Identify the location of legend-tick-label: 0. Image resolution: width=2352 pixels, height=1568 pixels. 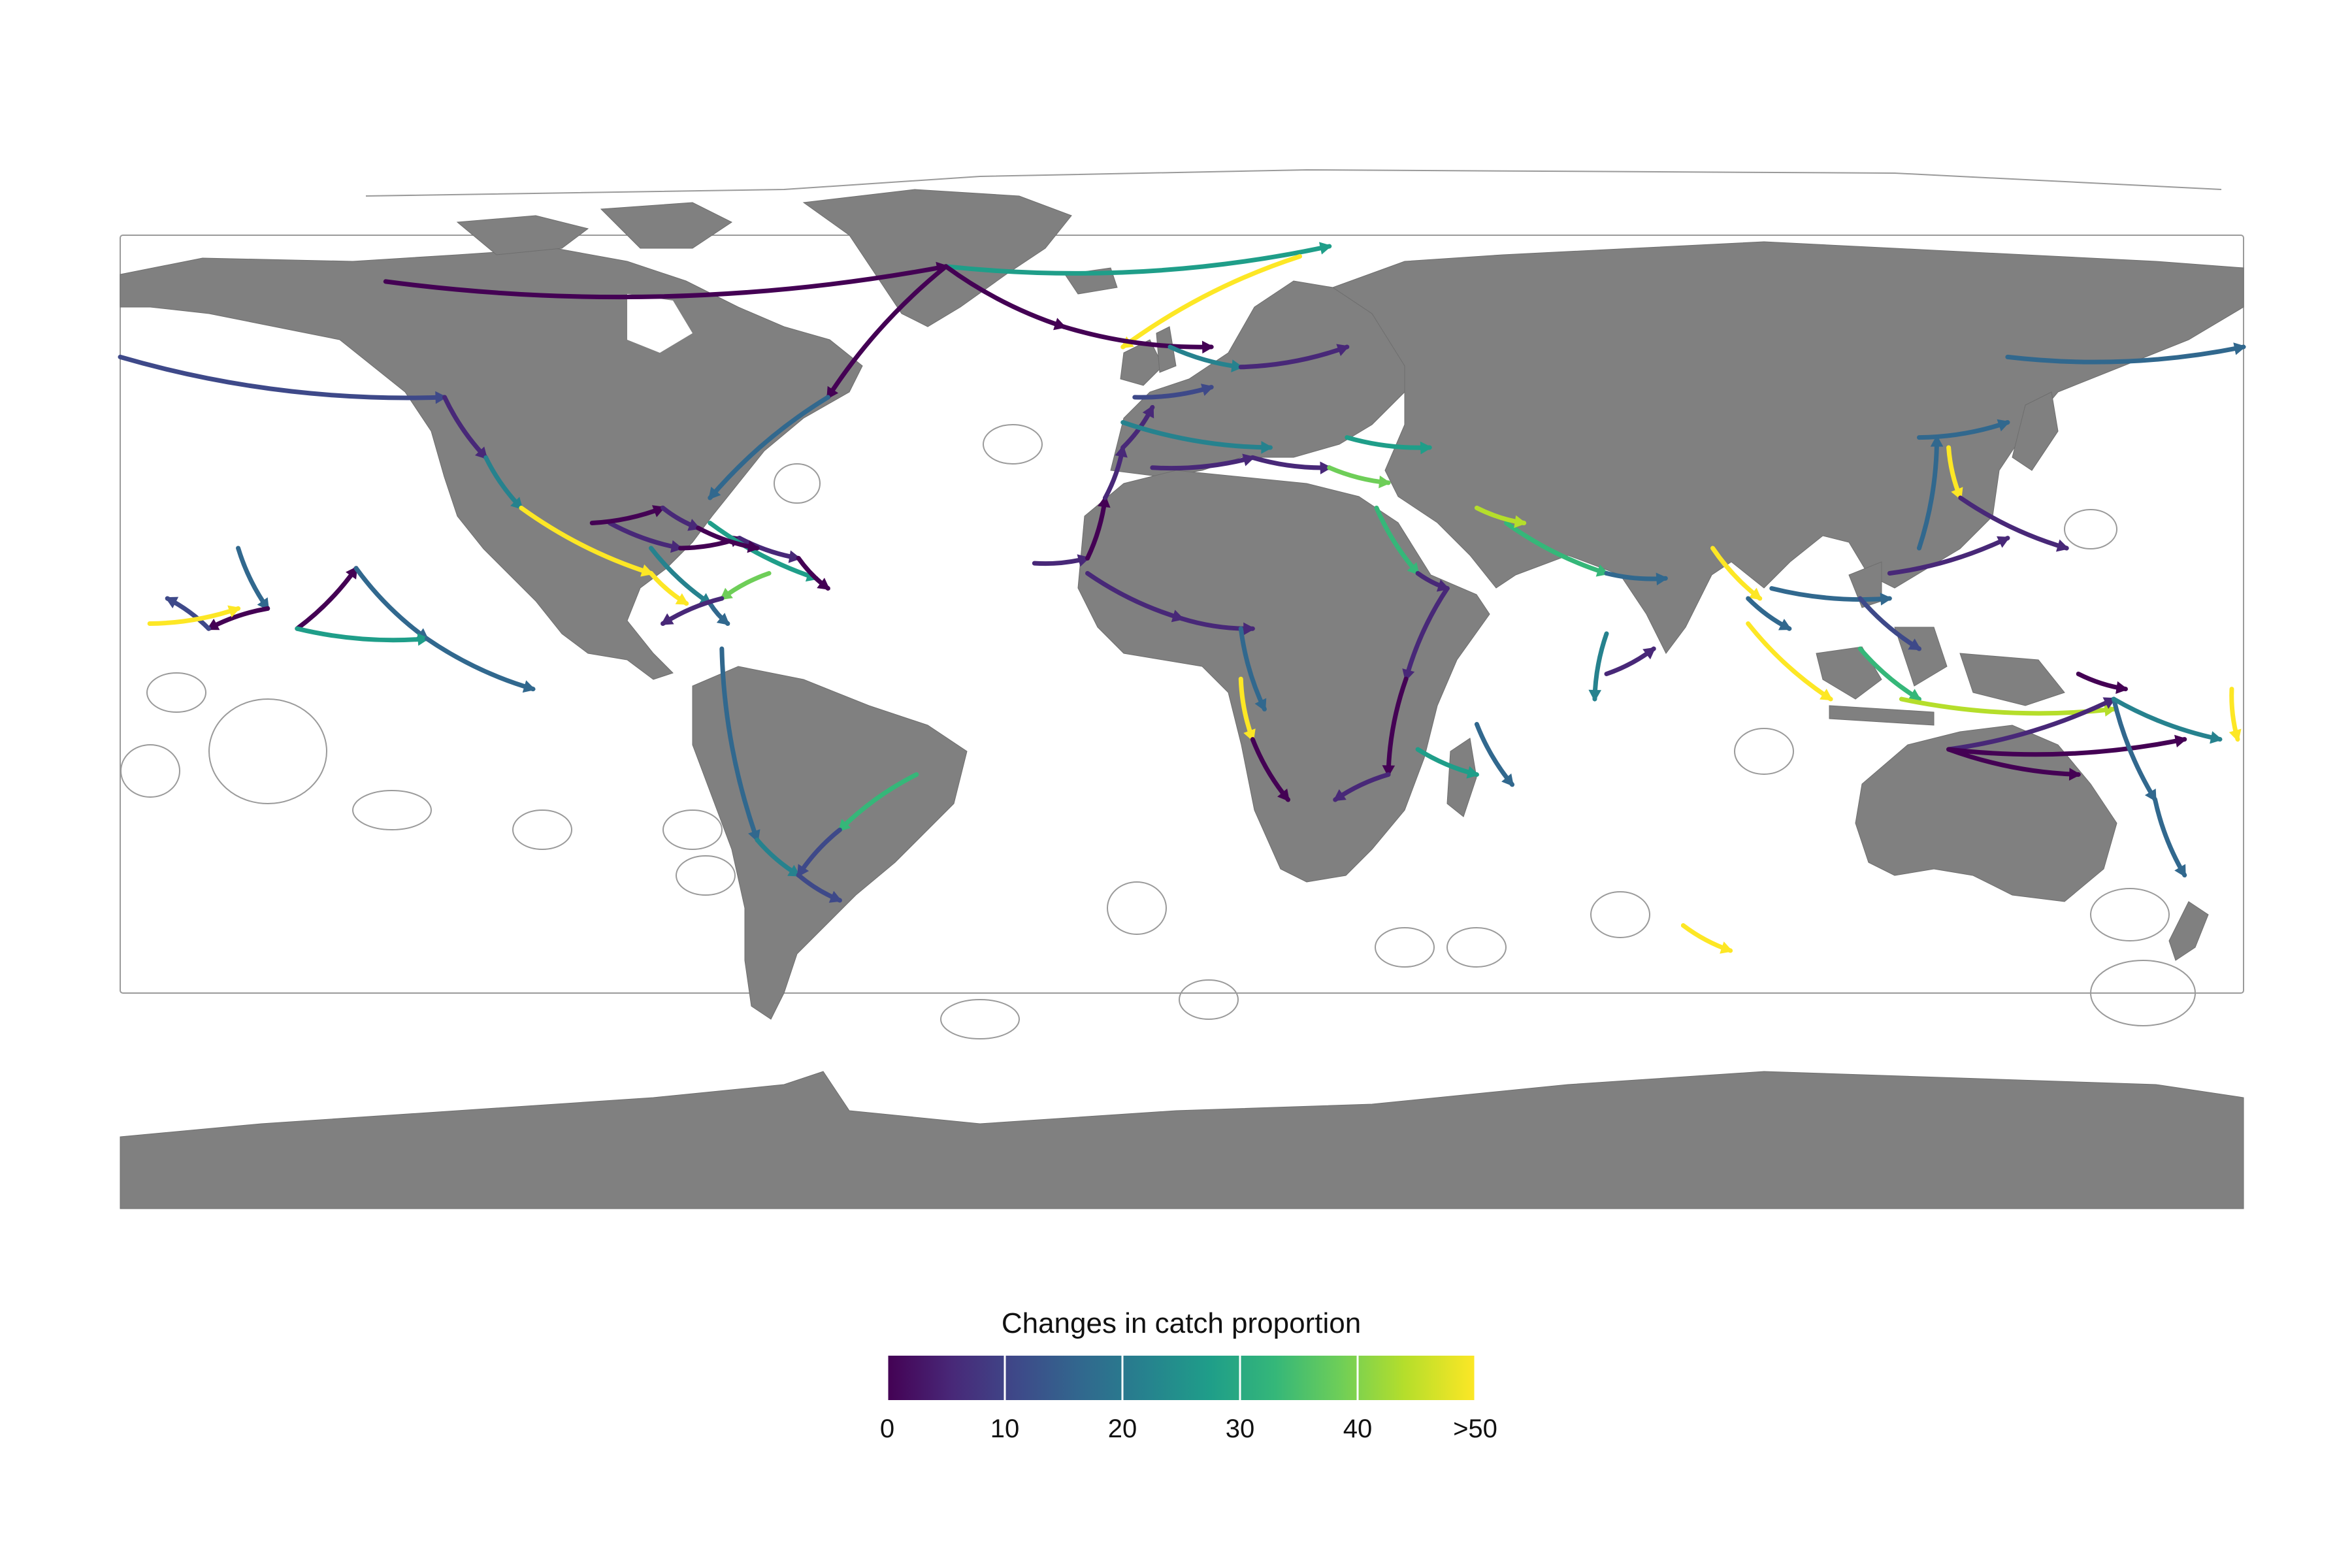
(887, 1428).